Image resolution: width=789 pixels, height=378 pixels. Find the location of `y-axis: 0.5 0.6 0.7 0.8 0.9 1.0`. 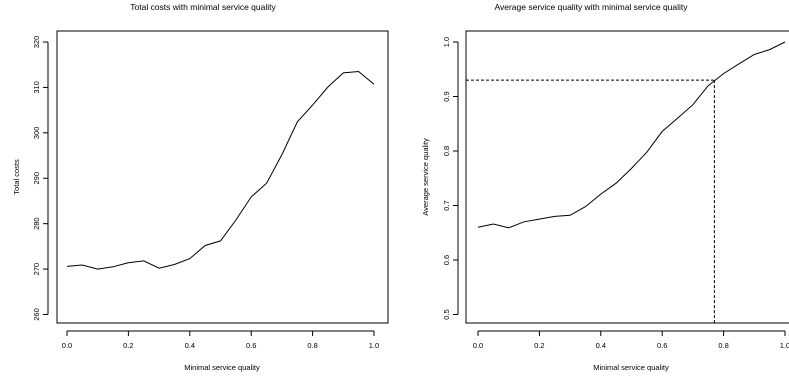

y-axis: 0.5 0.6 0.7 0.8 0.9 1.0 is located at coordinates (450, 178).